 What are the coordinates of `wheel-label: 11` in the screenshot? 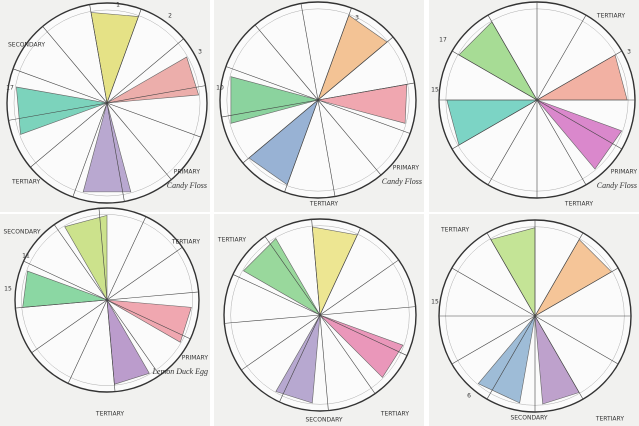 It's located at (26, 256).